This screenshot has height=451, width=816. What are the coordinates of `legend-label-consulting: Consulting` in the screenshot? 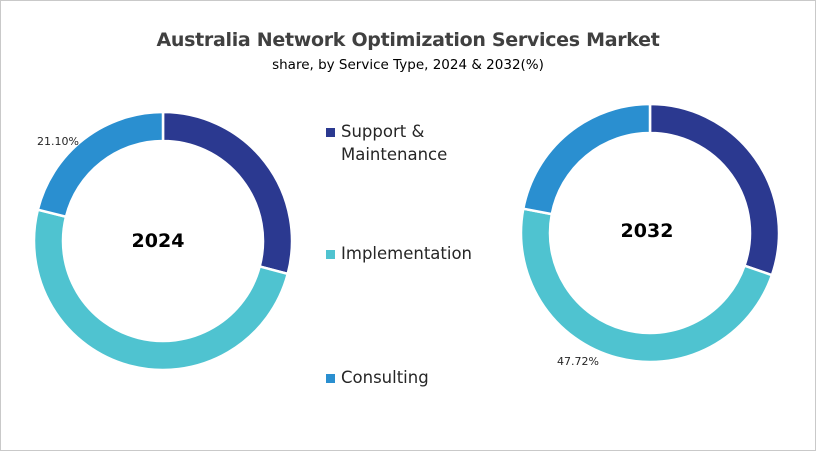 It's located at (385, 377).